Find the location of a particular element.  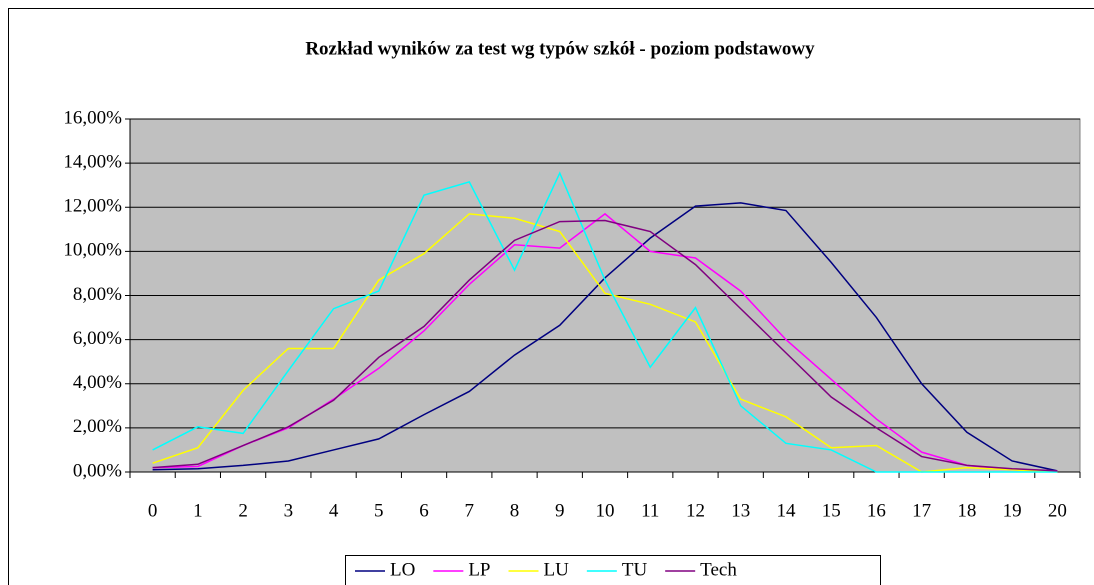

x-tick-label: 1 is located at coordinates (198, 510).